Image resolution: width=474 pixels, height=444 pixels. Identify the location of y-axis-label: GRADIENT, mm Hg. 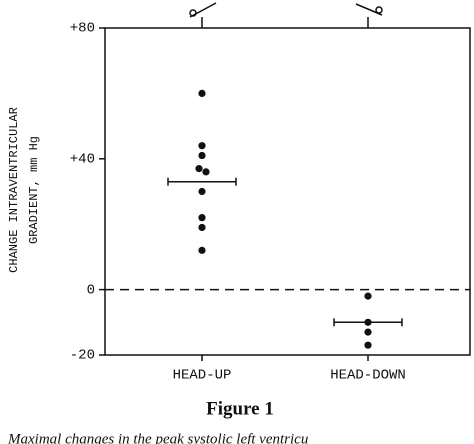
(34, 190).